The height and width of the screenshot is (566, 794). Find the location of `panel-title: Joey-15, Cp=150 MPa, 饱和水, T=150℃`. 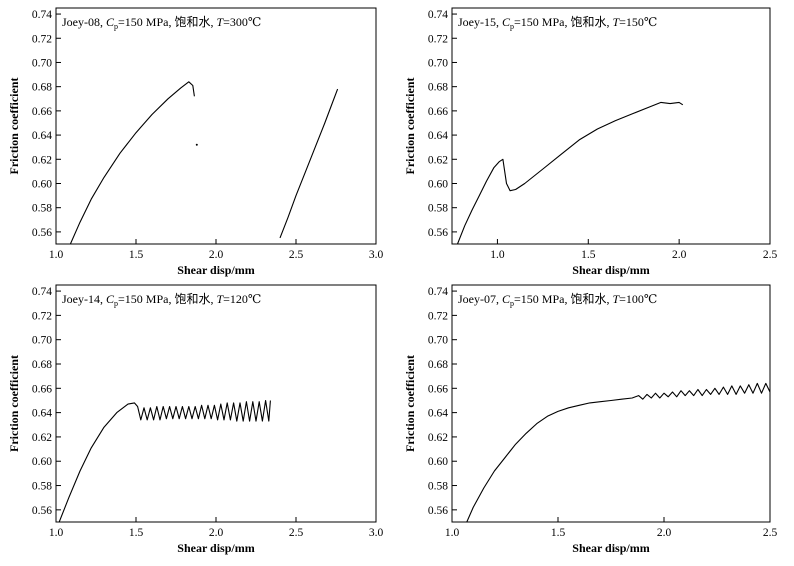

panel-title: Joey-15, Cp=150 MPa, 饱和水, T=150℃ is located at coordinates (557, 22).